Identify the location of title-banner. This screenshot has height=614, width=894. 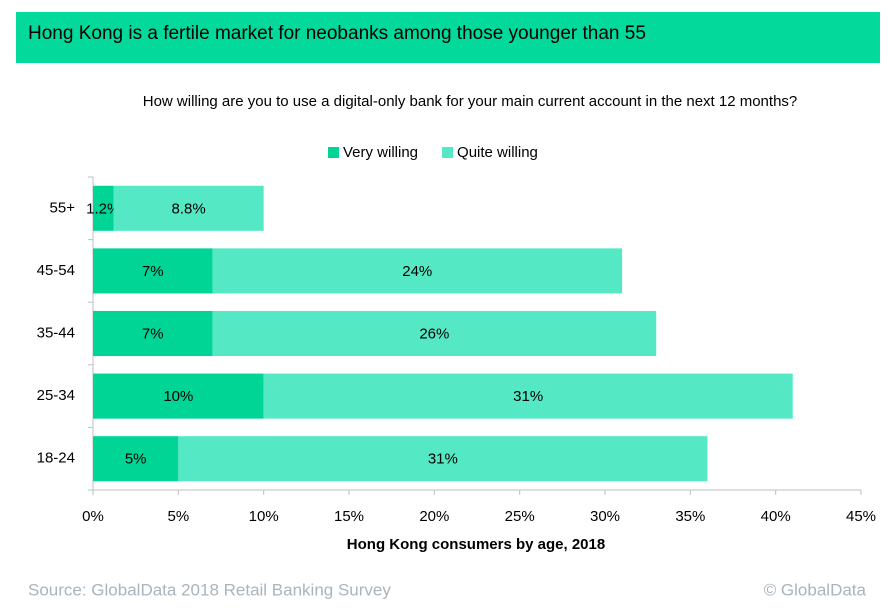
(448, 37).